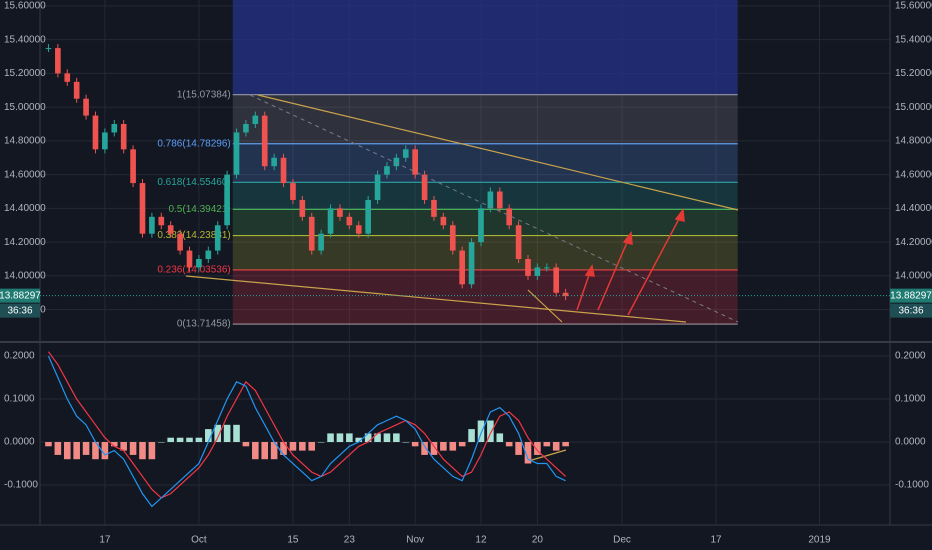 The width and height of the screenshot is (932, 550). I want to click on fib-label: 0.786(14.78296), so click(193, 143).